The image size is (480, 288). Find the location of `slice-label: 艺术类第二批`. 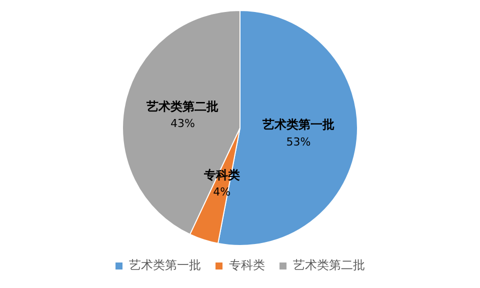

slice-label: 艺术类第二批 is located at coordinates (182, 106).